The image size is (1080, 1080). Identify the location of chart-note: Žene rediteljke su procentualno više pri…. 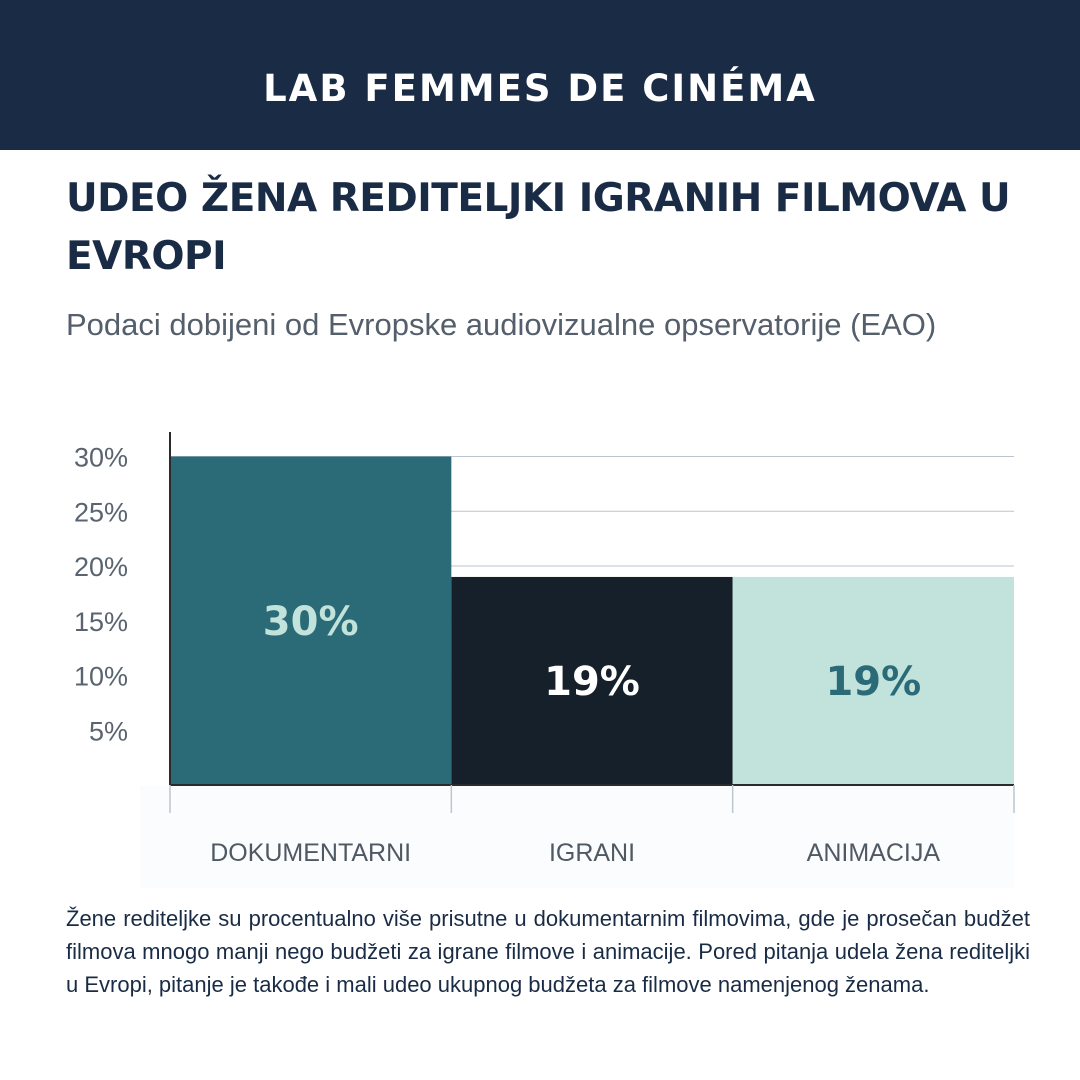
(548, 951).